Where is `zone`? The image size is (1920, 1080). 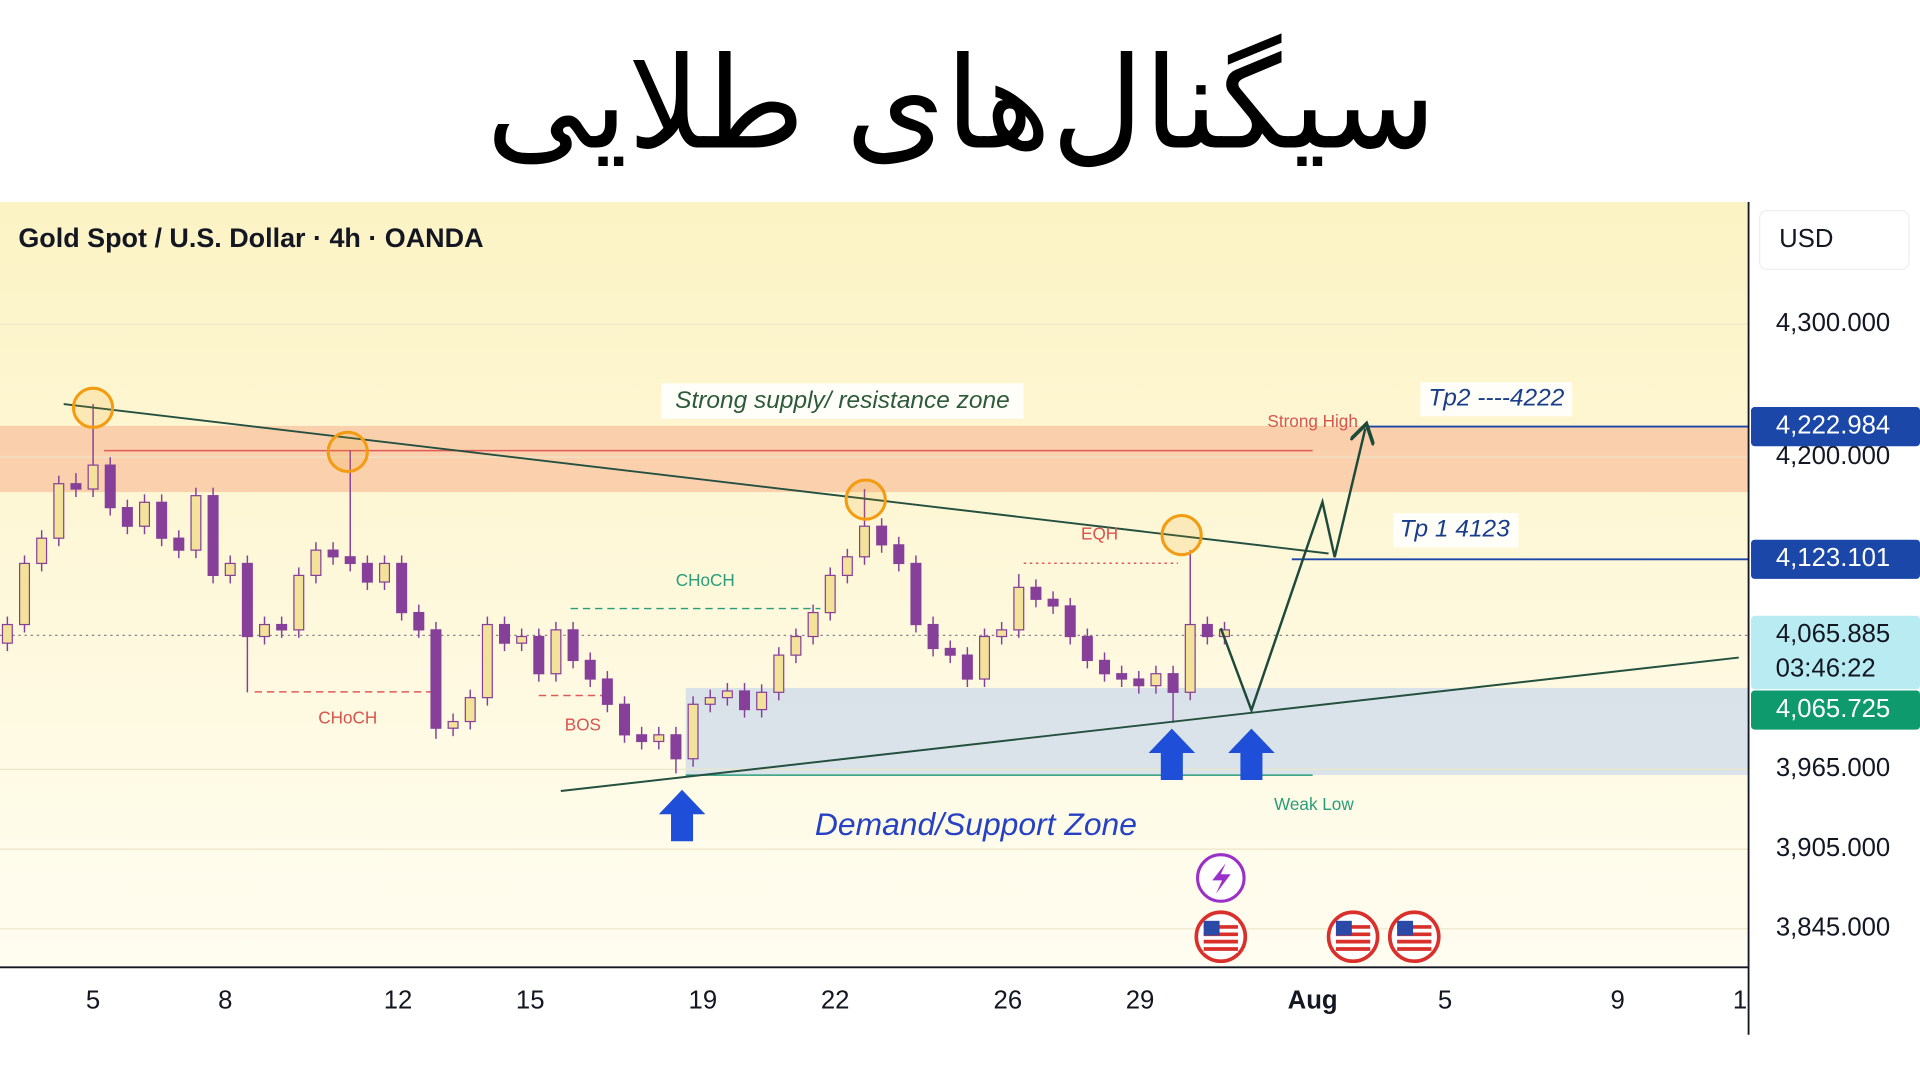
zone is located at coordinates (1217, 731).